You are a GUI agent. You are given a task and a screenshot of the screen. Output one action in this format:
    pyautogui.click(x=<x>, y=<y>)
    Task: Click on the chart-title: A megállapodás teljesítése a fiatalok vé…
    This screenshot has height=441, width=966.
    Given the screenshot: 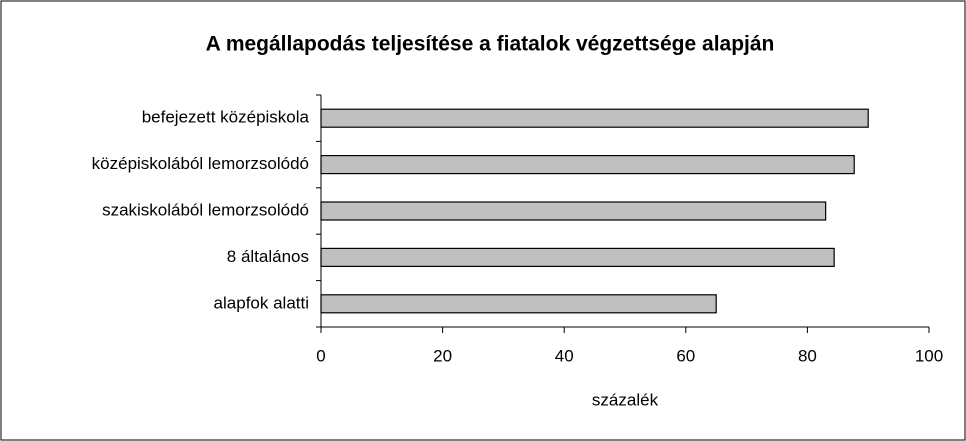 What is the action you would take?
    pyautogui.click(x=490, y=44)
    